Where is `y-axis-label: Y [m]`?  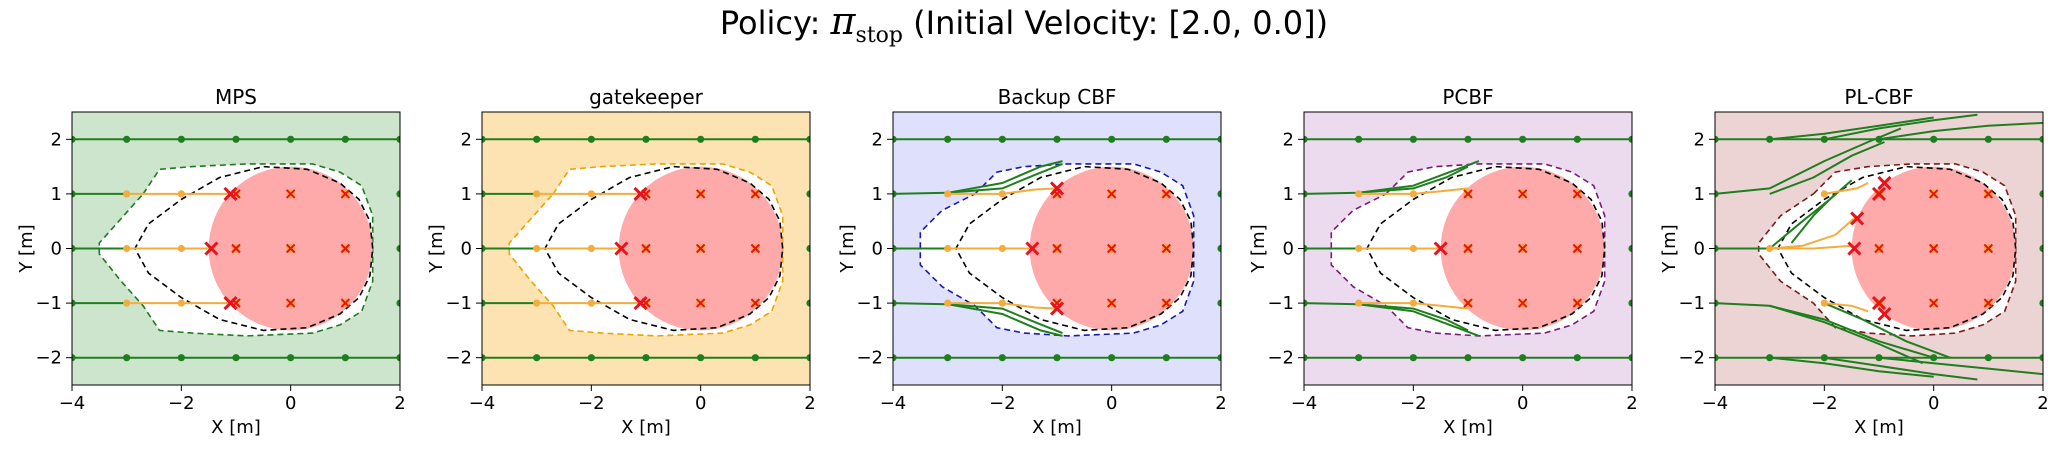
y-axis-label: Y [m] is located at coordinates (1669, 248).